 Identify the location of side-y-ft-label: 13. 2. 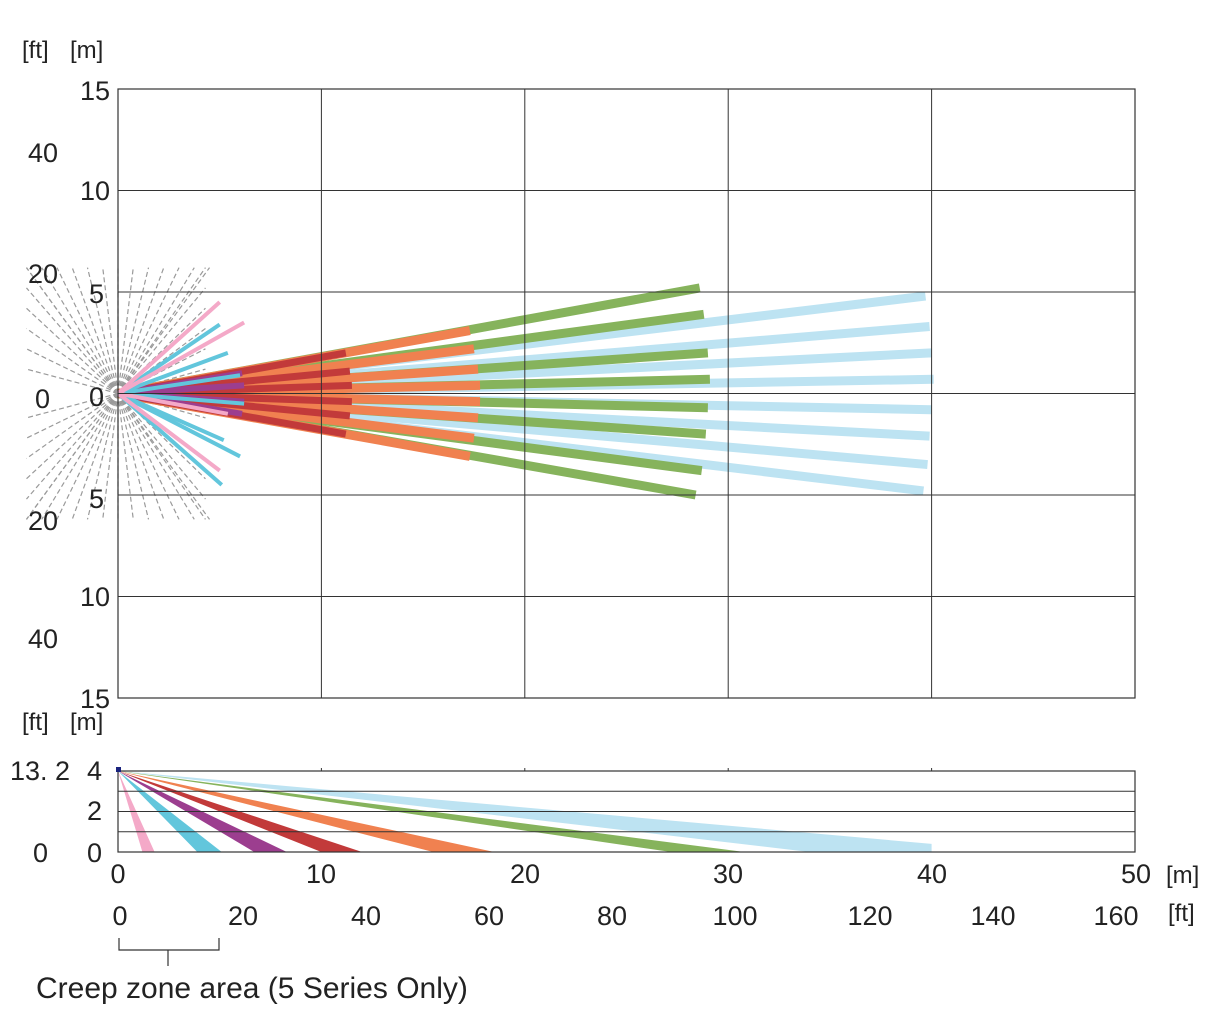
(40, 771).